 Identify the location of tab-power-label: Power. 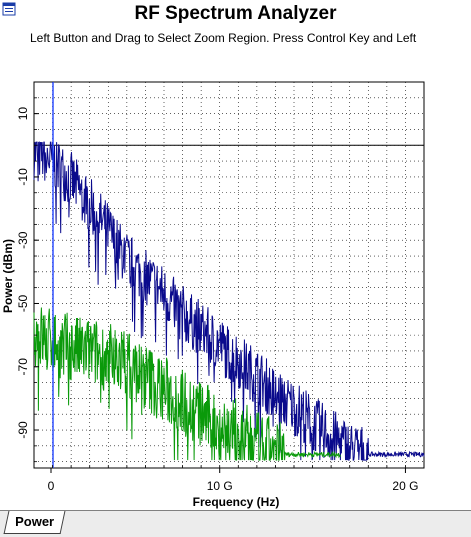
(35, 521).